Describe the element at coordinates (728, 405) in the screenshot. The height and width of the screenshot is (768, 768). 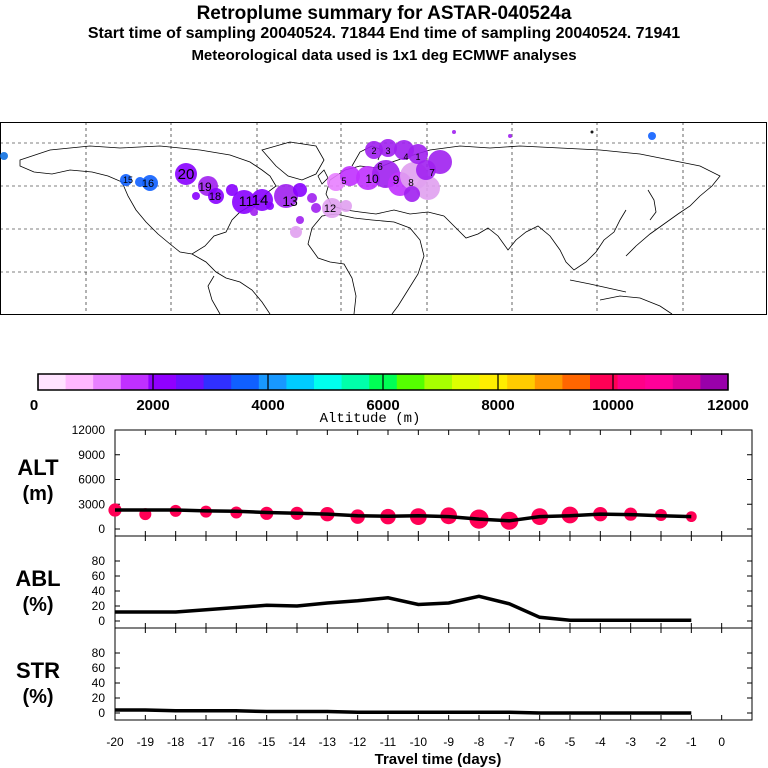
I see `colorbar-tick-label: 12000` at that location.